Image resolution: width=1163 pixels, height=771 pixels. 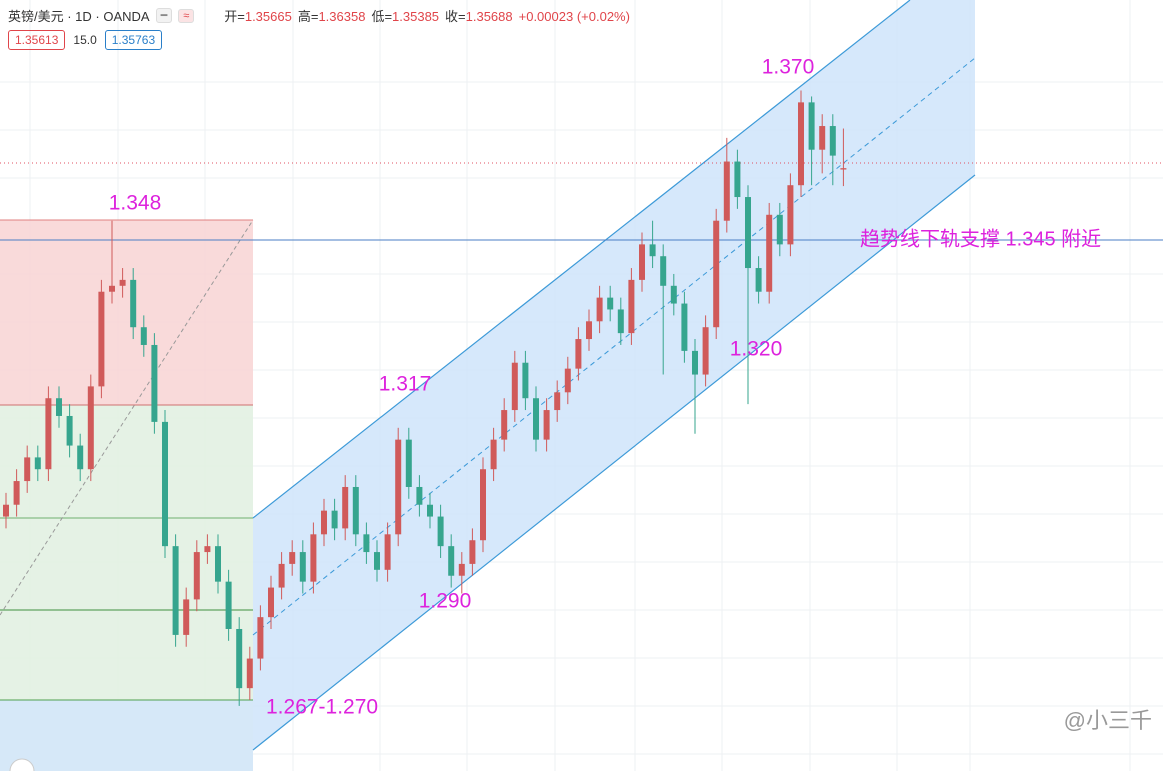 I want to click on scroll-button, so click(x=22, y=764).